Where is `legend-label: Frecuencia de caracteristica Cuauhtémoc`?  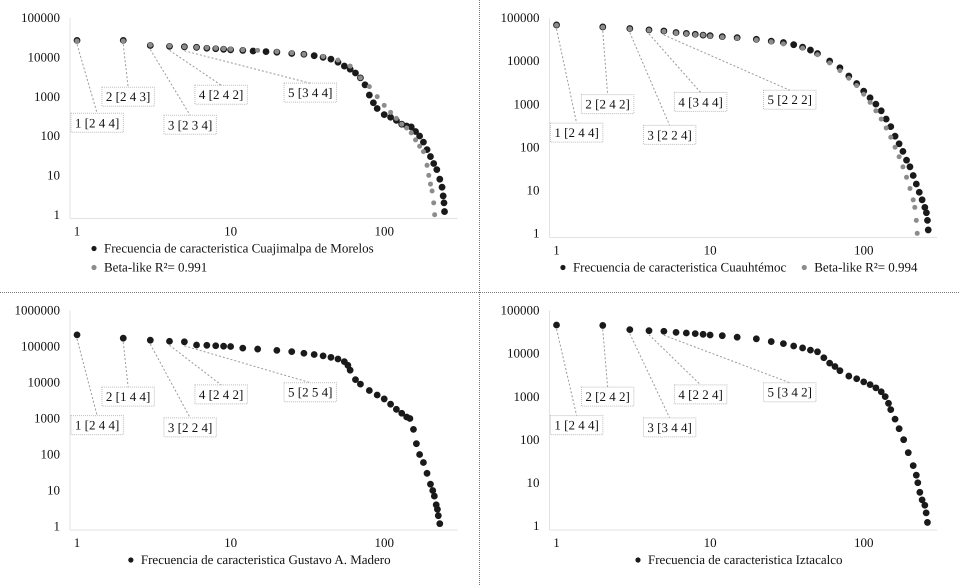 legend-label: Frecuencia de caracteristica Cuauhtémoc is located at coordinates (679, 267).